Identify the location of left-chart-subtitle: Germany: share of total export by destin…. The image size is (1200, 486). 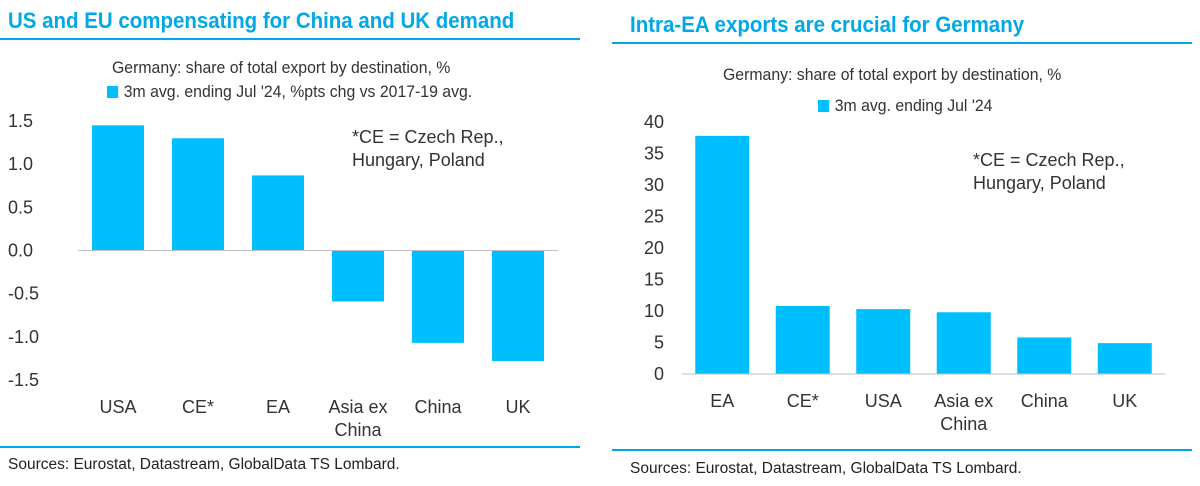
(281, 67).